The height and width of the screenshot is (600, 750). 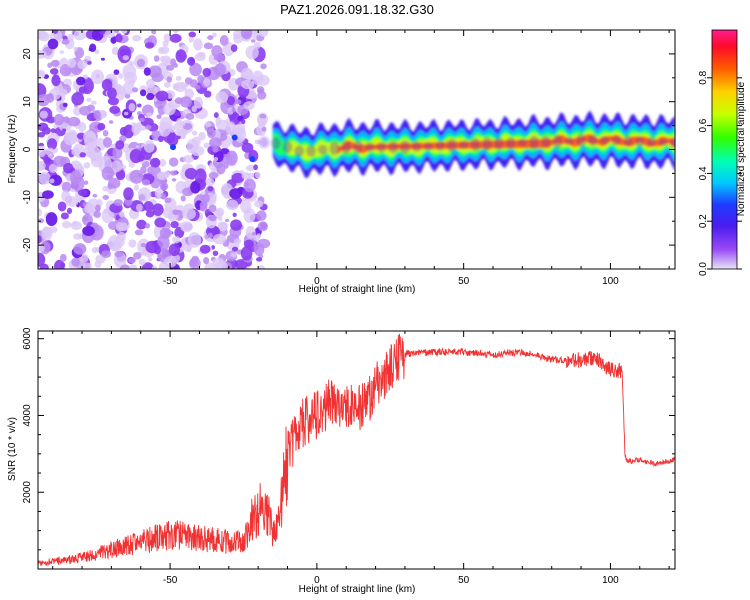 I want to click on spectrogram-x-tick-label: 50, so click(x=464, y=281).